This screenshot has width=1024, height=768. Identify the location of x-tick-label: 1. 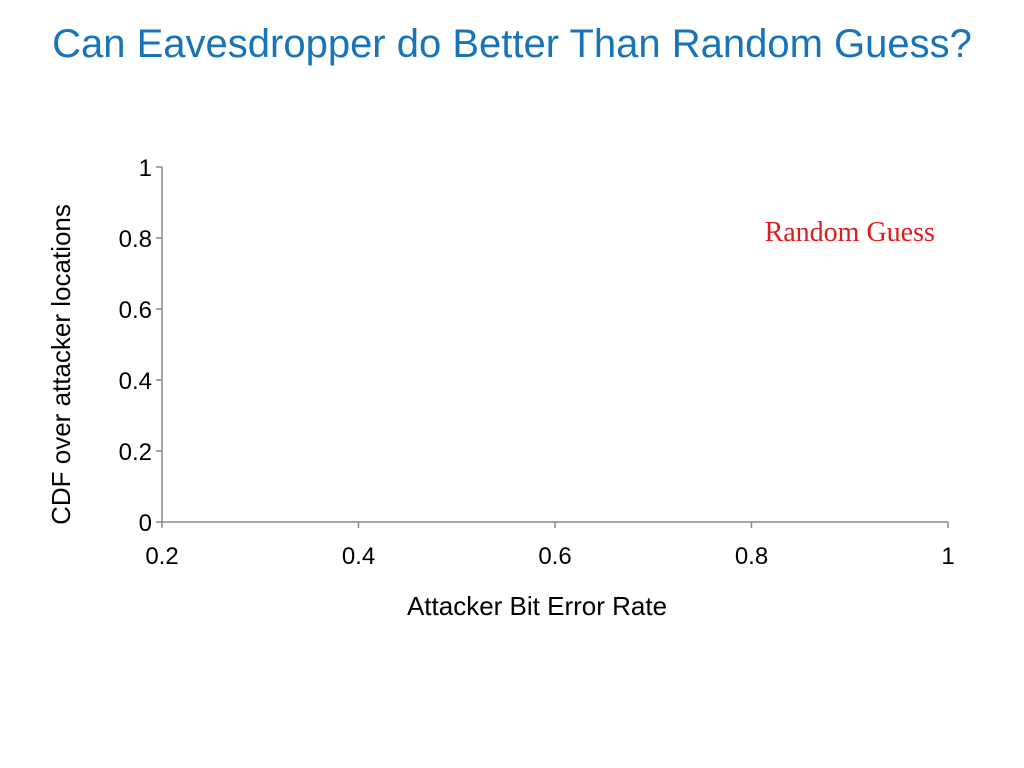
(947, 556).